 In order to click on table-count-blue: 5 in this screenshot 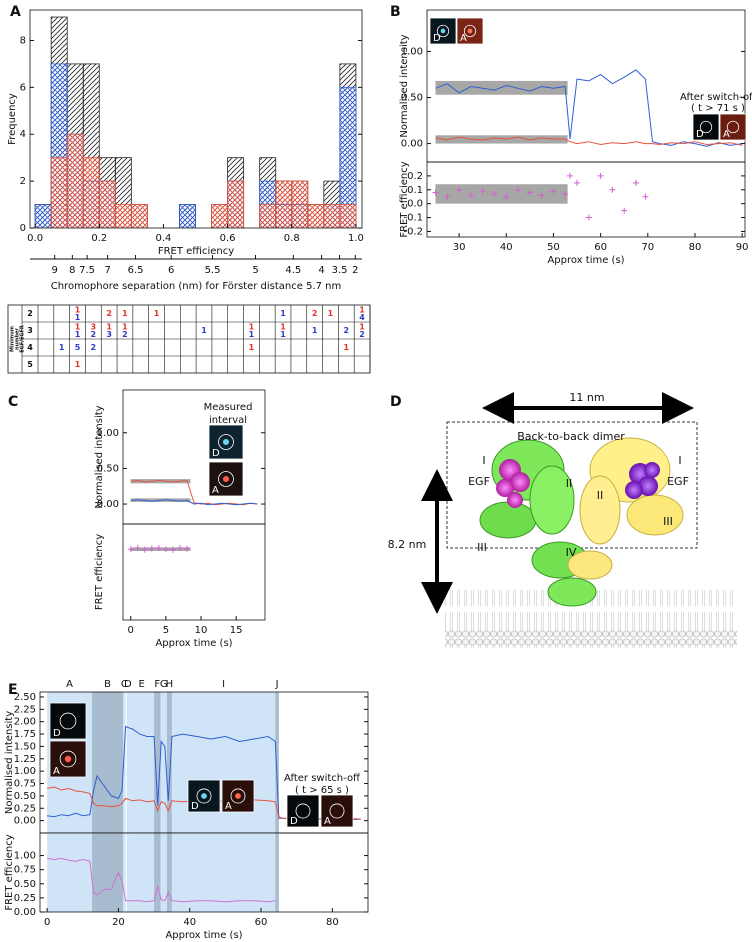, I will do `click(78, 347)`.